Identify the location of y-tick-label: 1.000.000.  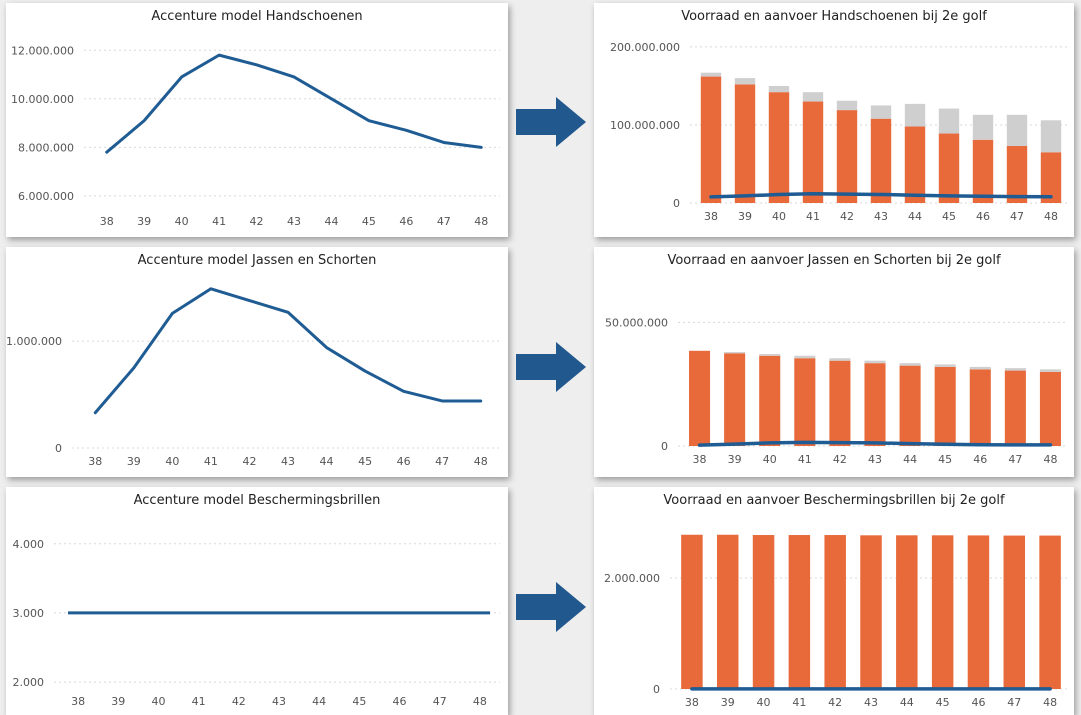
(34, 341).